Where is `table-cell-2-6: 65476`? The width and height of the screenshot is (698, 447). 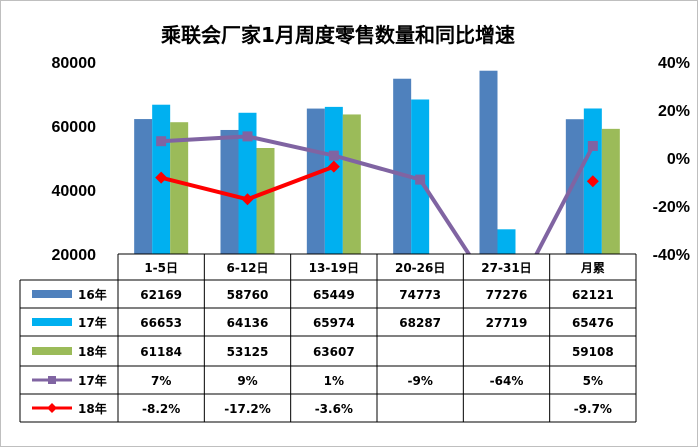
table-cell-2-6: 65476 is located at coordinates (593, 323).